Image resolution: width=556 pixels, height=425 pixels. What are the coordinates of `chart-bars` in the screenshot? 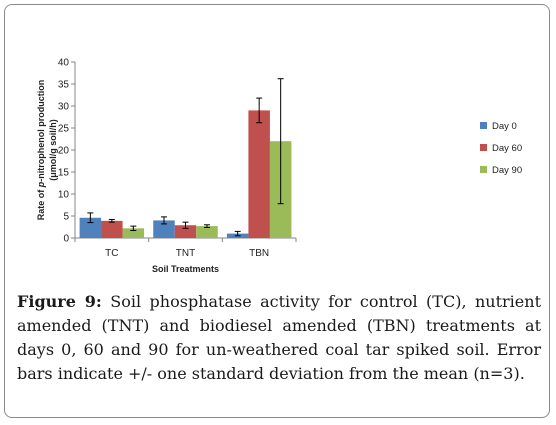 It's located at (185, 158).